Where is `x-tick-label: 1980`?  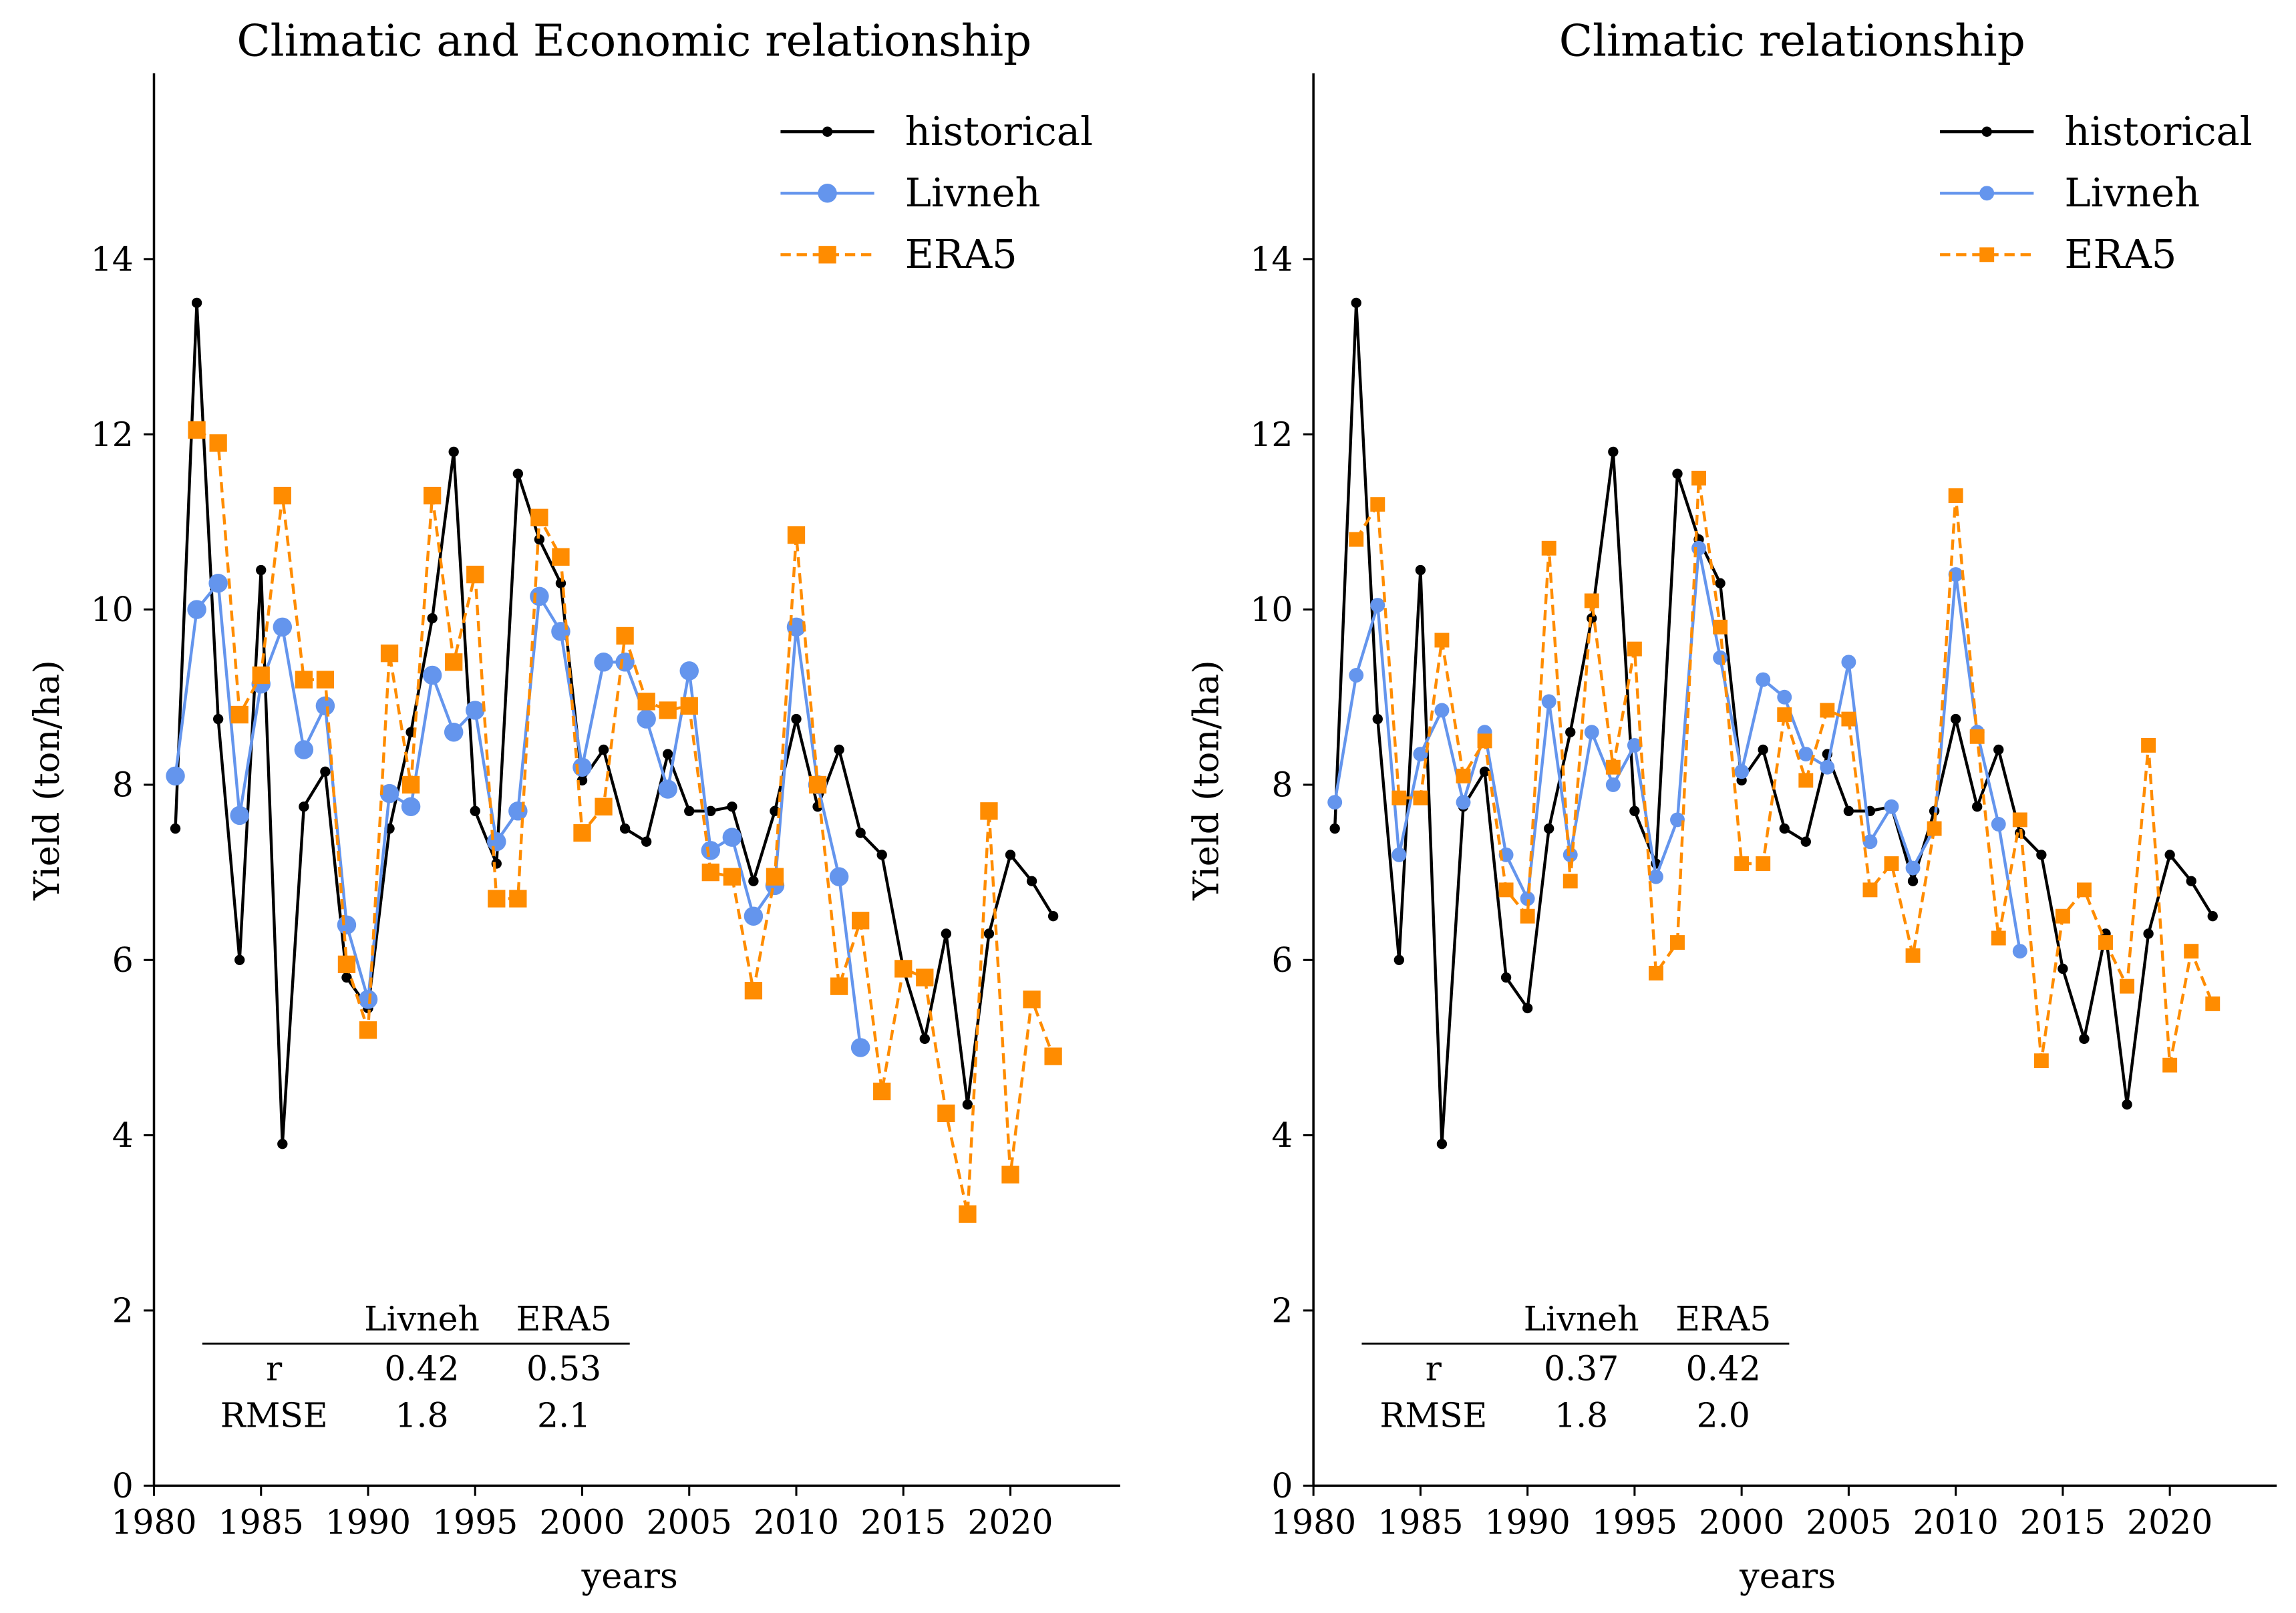
x-tick-label: 1980 is located at coordinates (153, 1522).